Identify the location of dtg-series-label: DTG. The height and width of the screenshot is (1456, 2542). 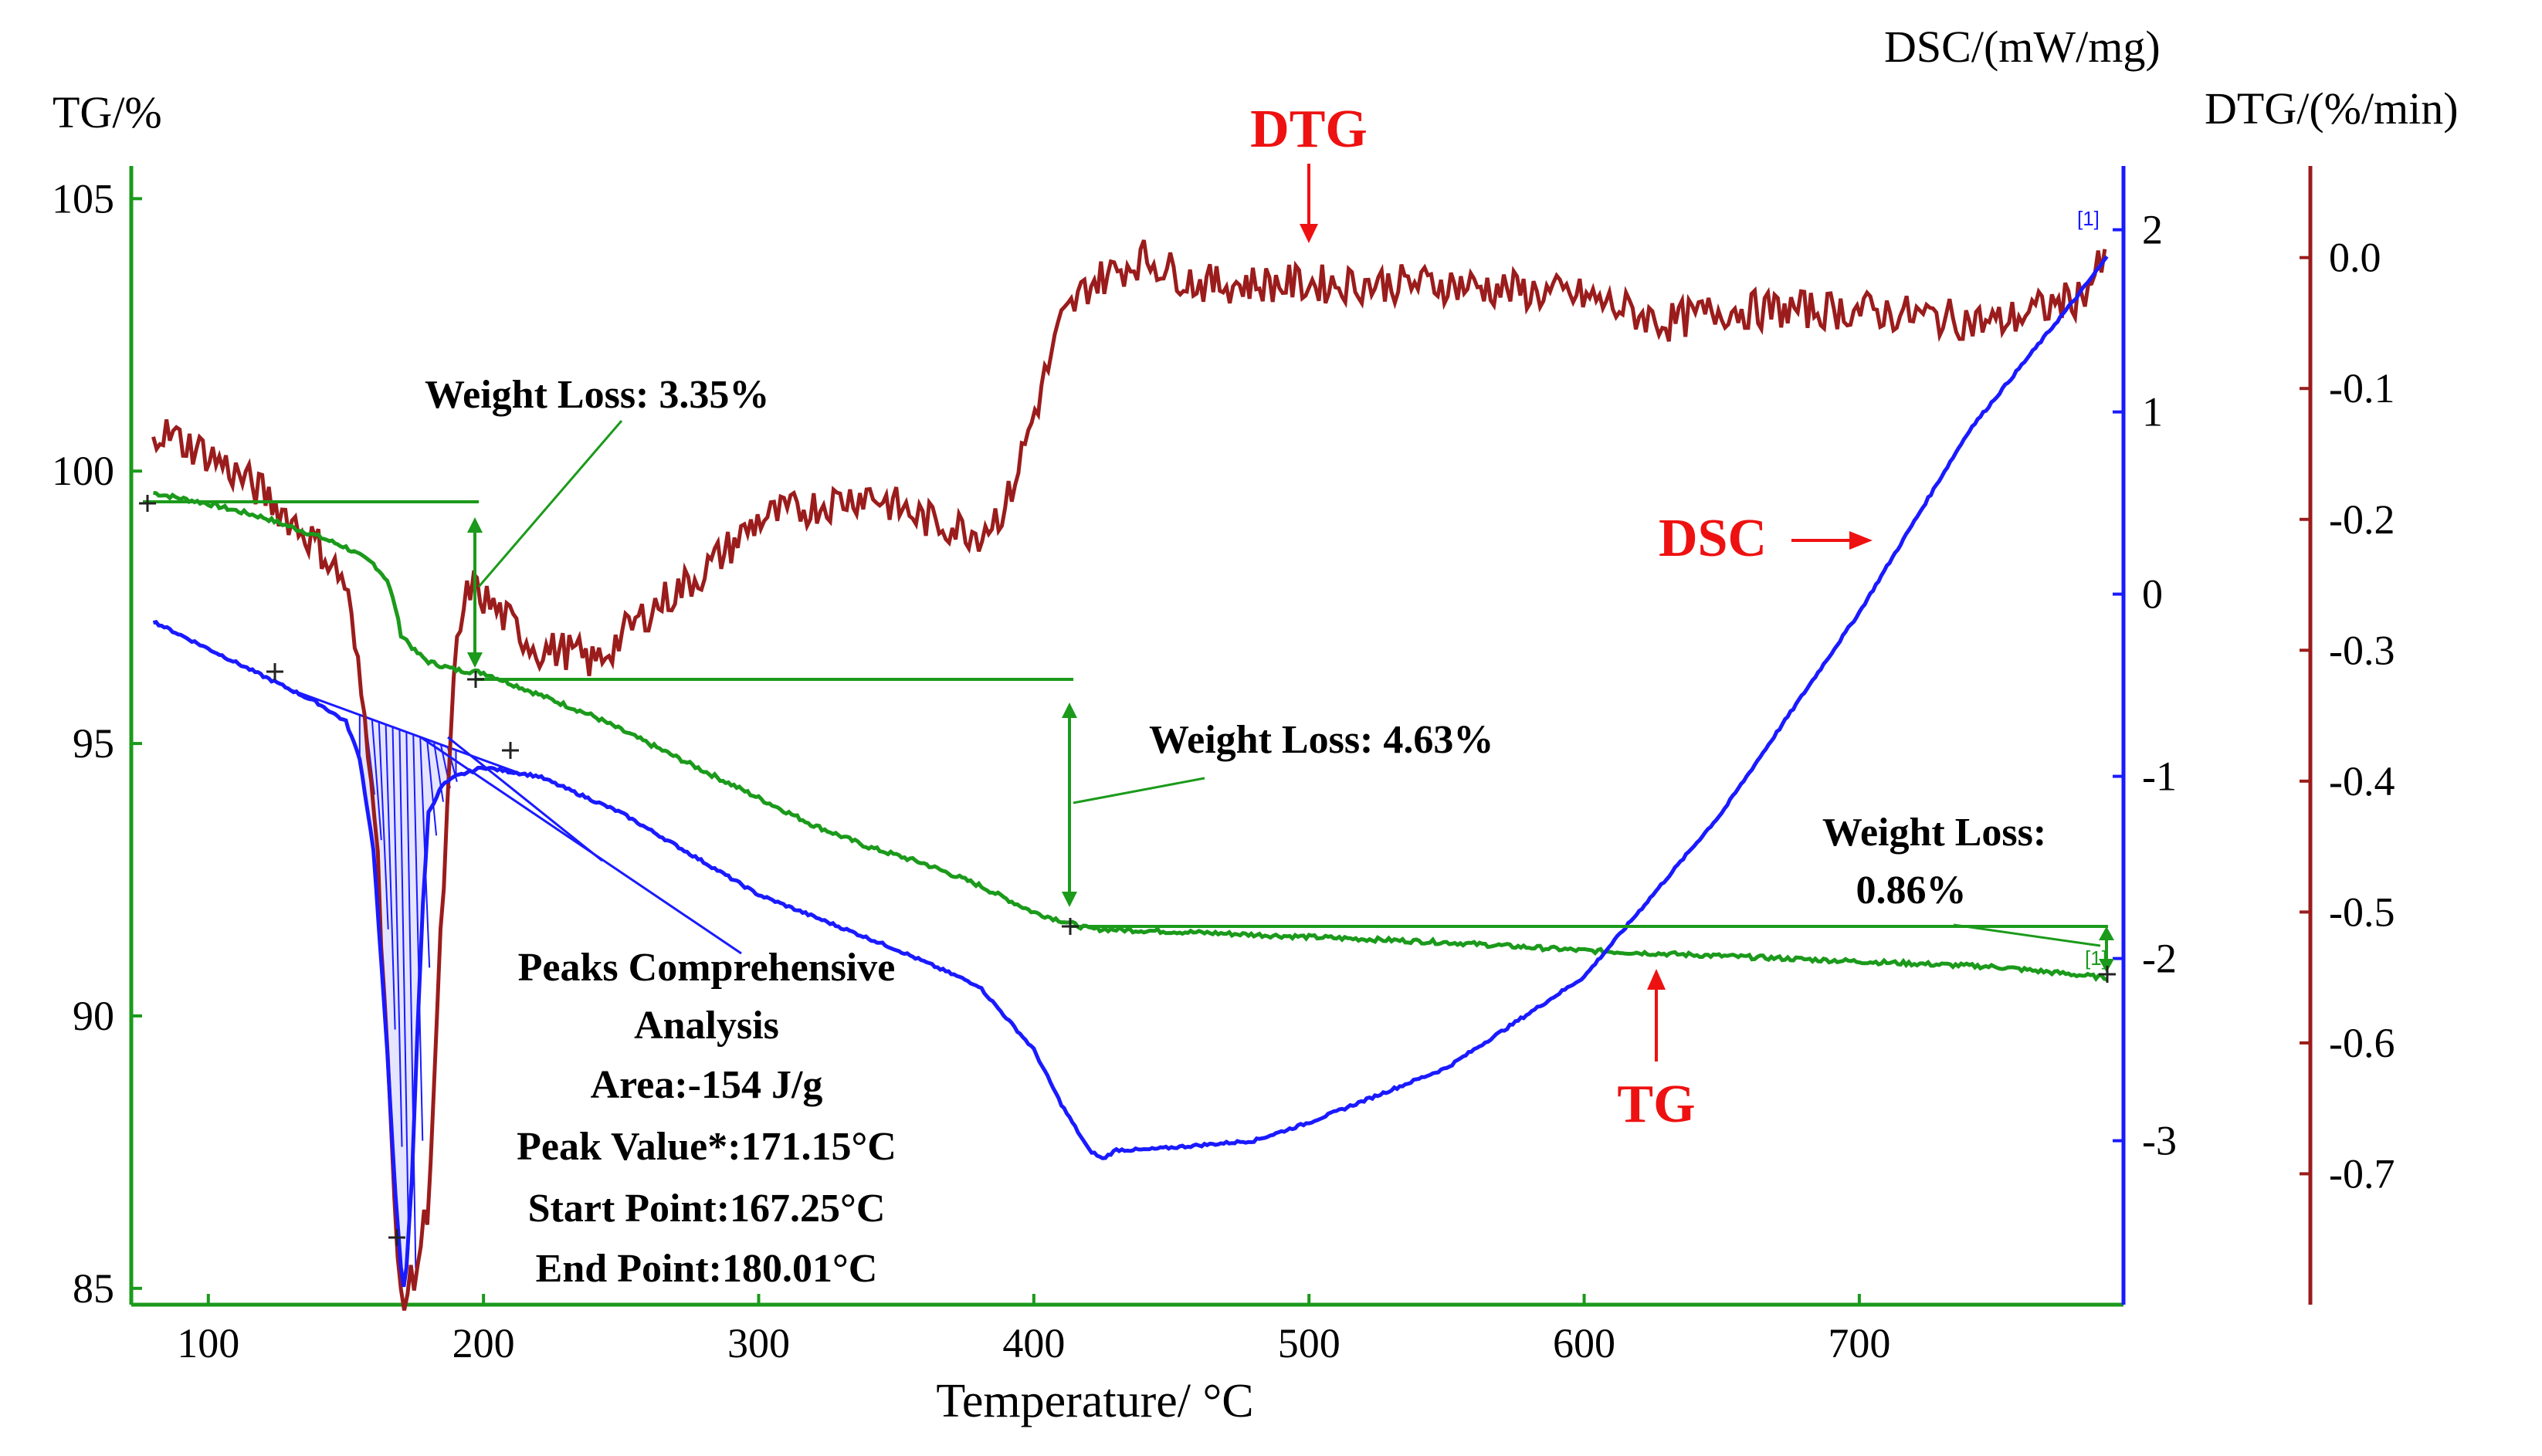
(1309, 129).